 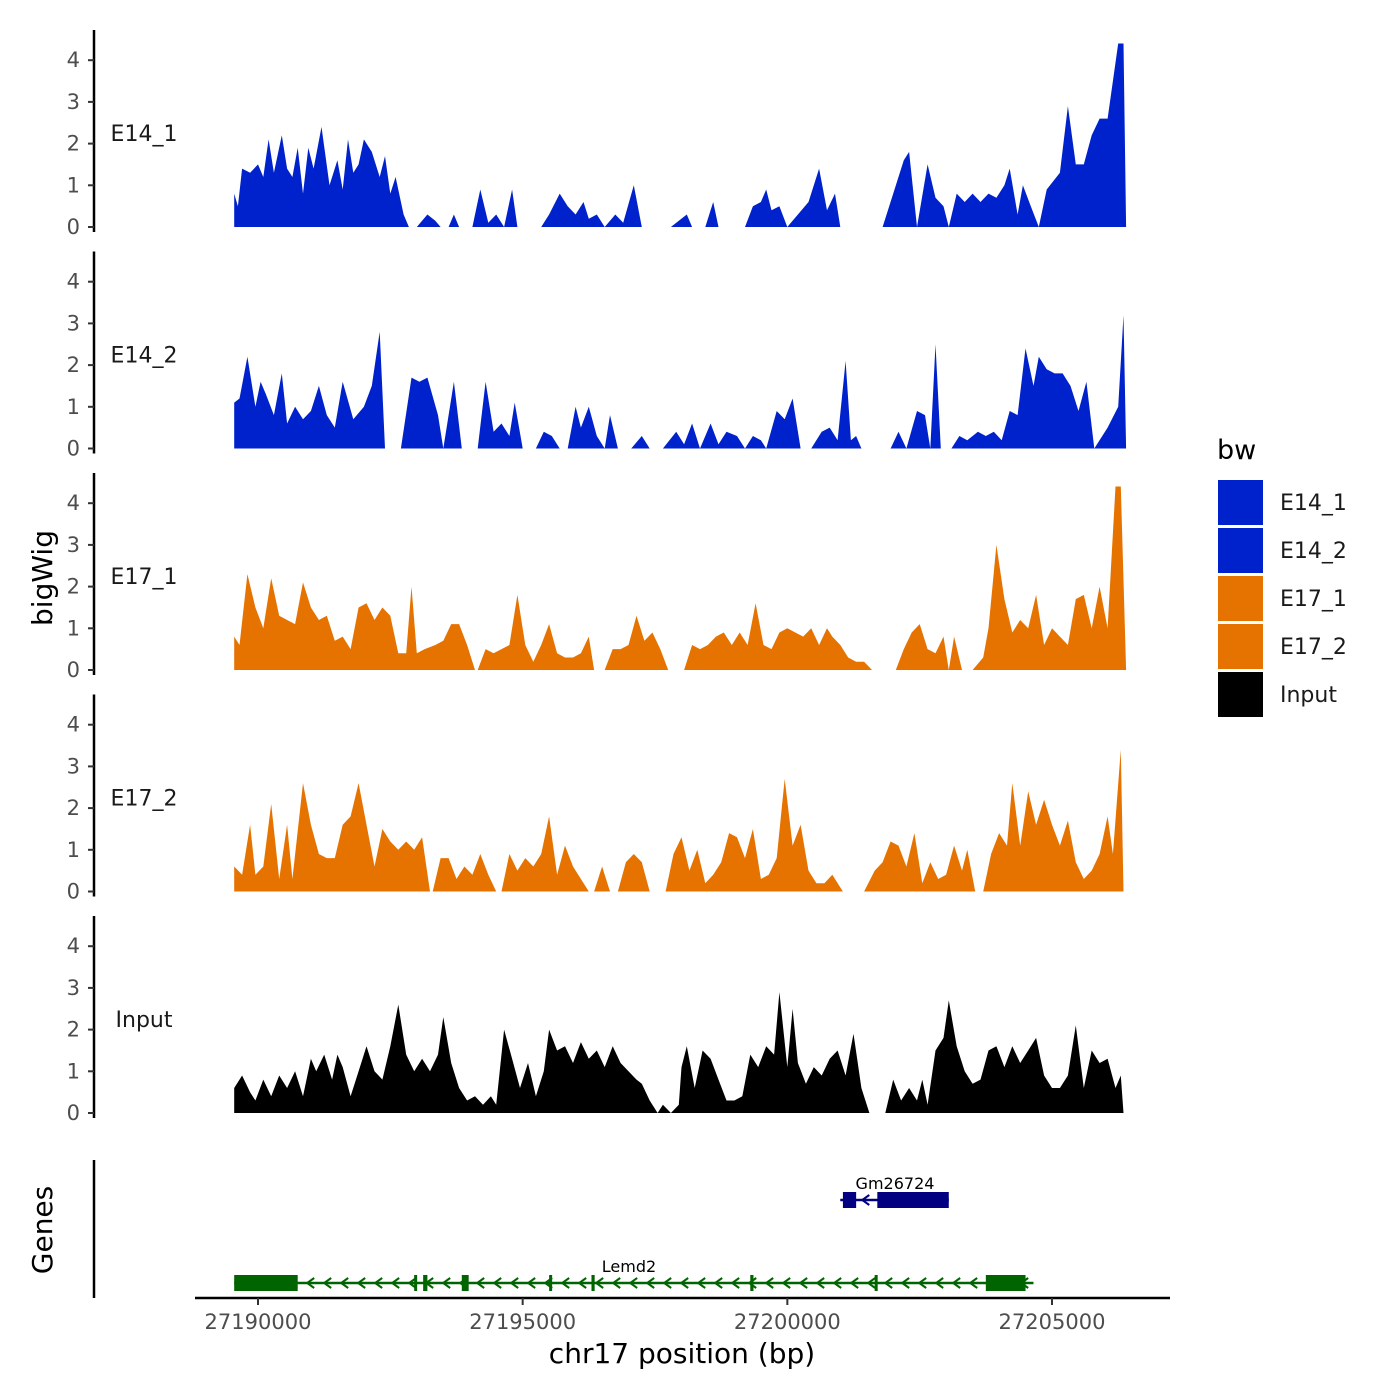 I want to click on x-axis-title: chr17 position (bp), so click(x=682, y=1353).